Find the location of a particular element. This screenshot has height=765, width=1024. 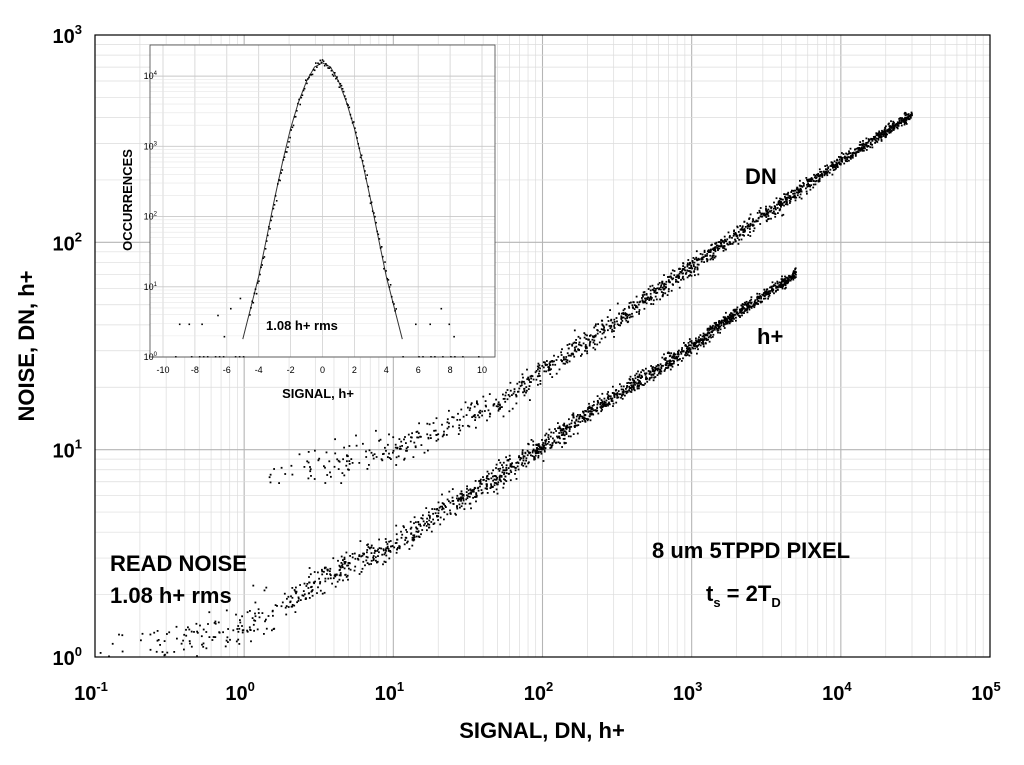

inset-outlier-point is located at coordinates (240, 298).